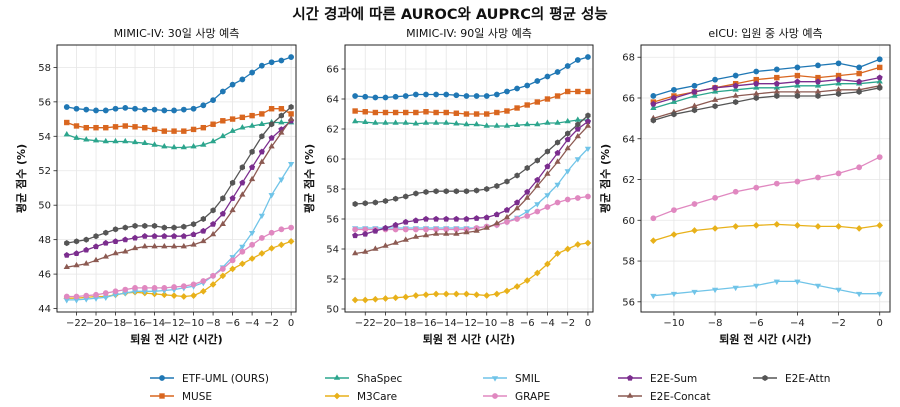 Image resolution: width=900 pixels, height=407 pixels. Describe the element at coordinates (527, 379) in the screenshot. I see `legend-label: SMIL` at that location.